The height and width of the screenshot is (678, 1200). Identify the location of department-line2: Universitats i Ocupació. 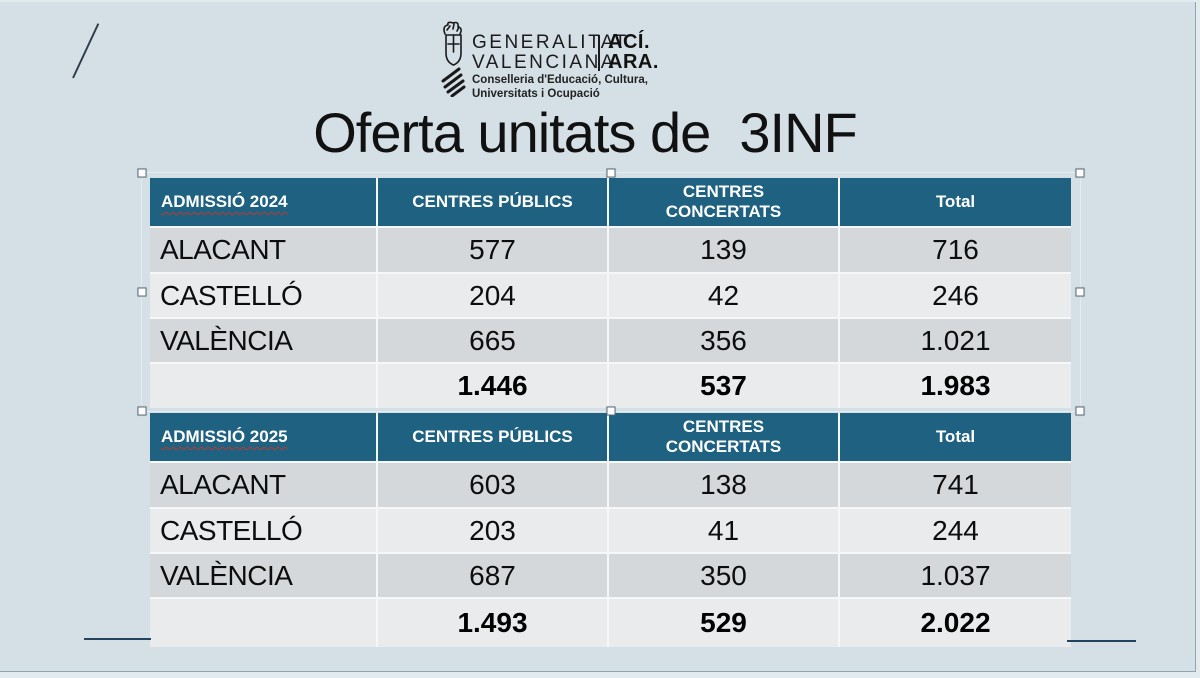
(536, 94).